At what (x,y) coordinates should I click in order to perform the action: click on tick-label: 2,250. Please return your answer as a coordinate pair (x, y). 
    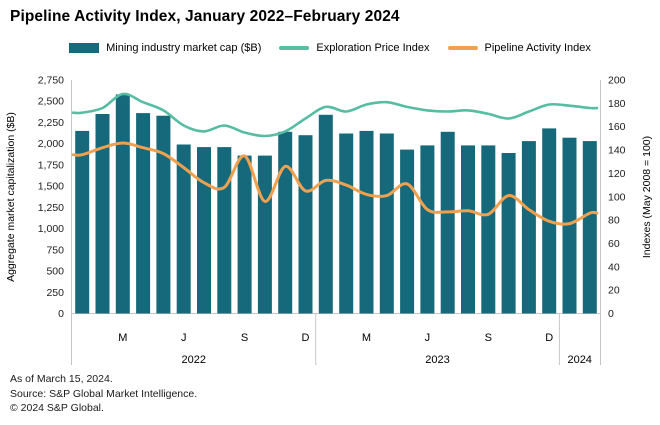
    Looking at the image, I should click on (51, 123).